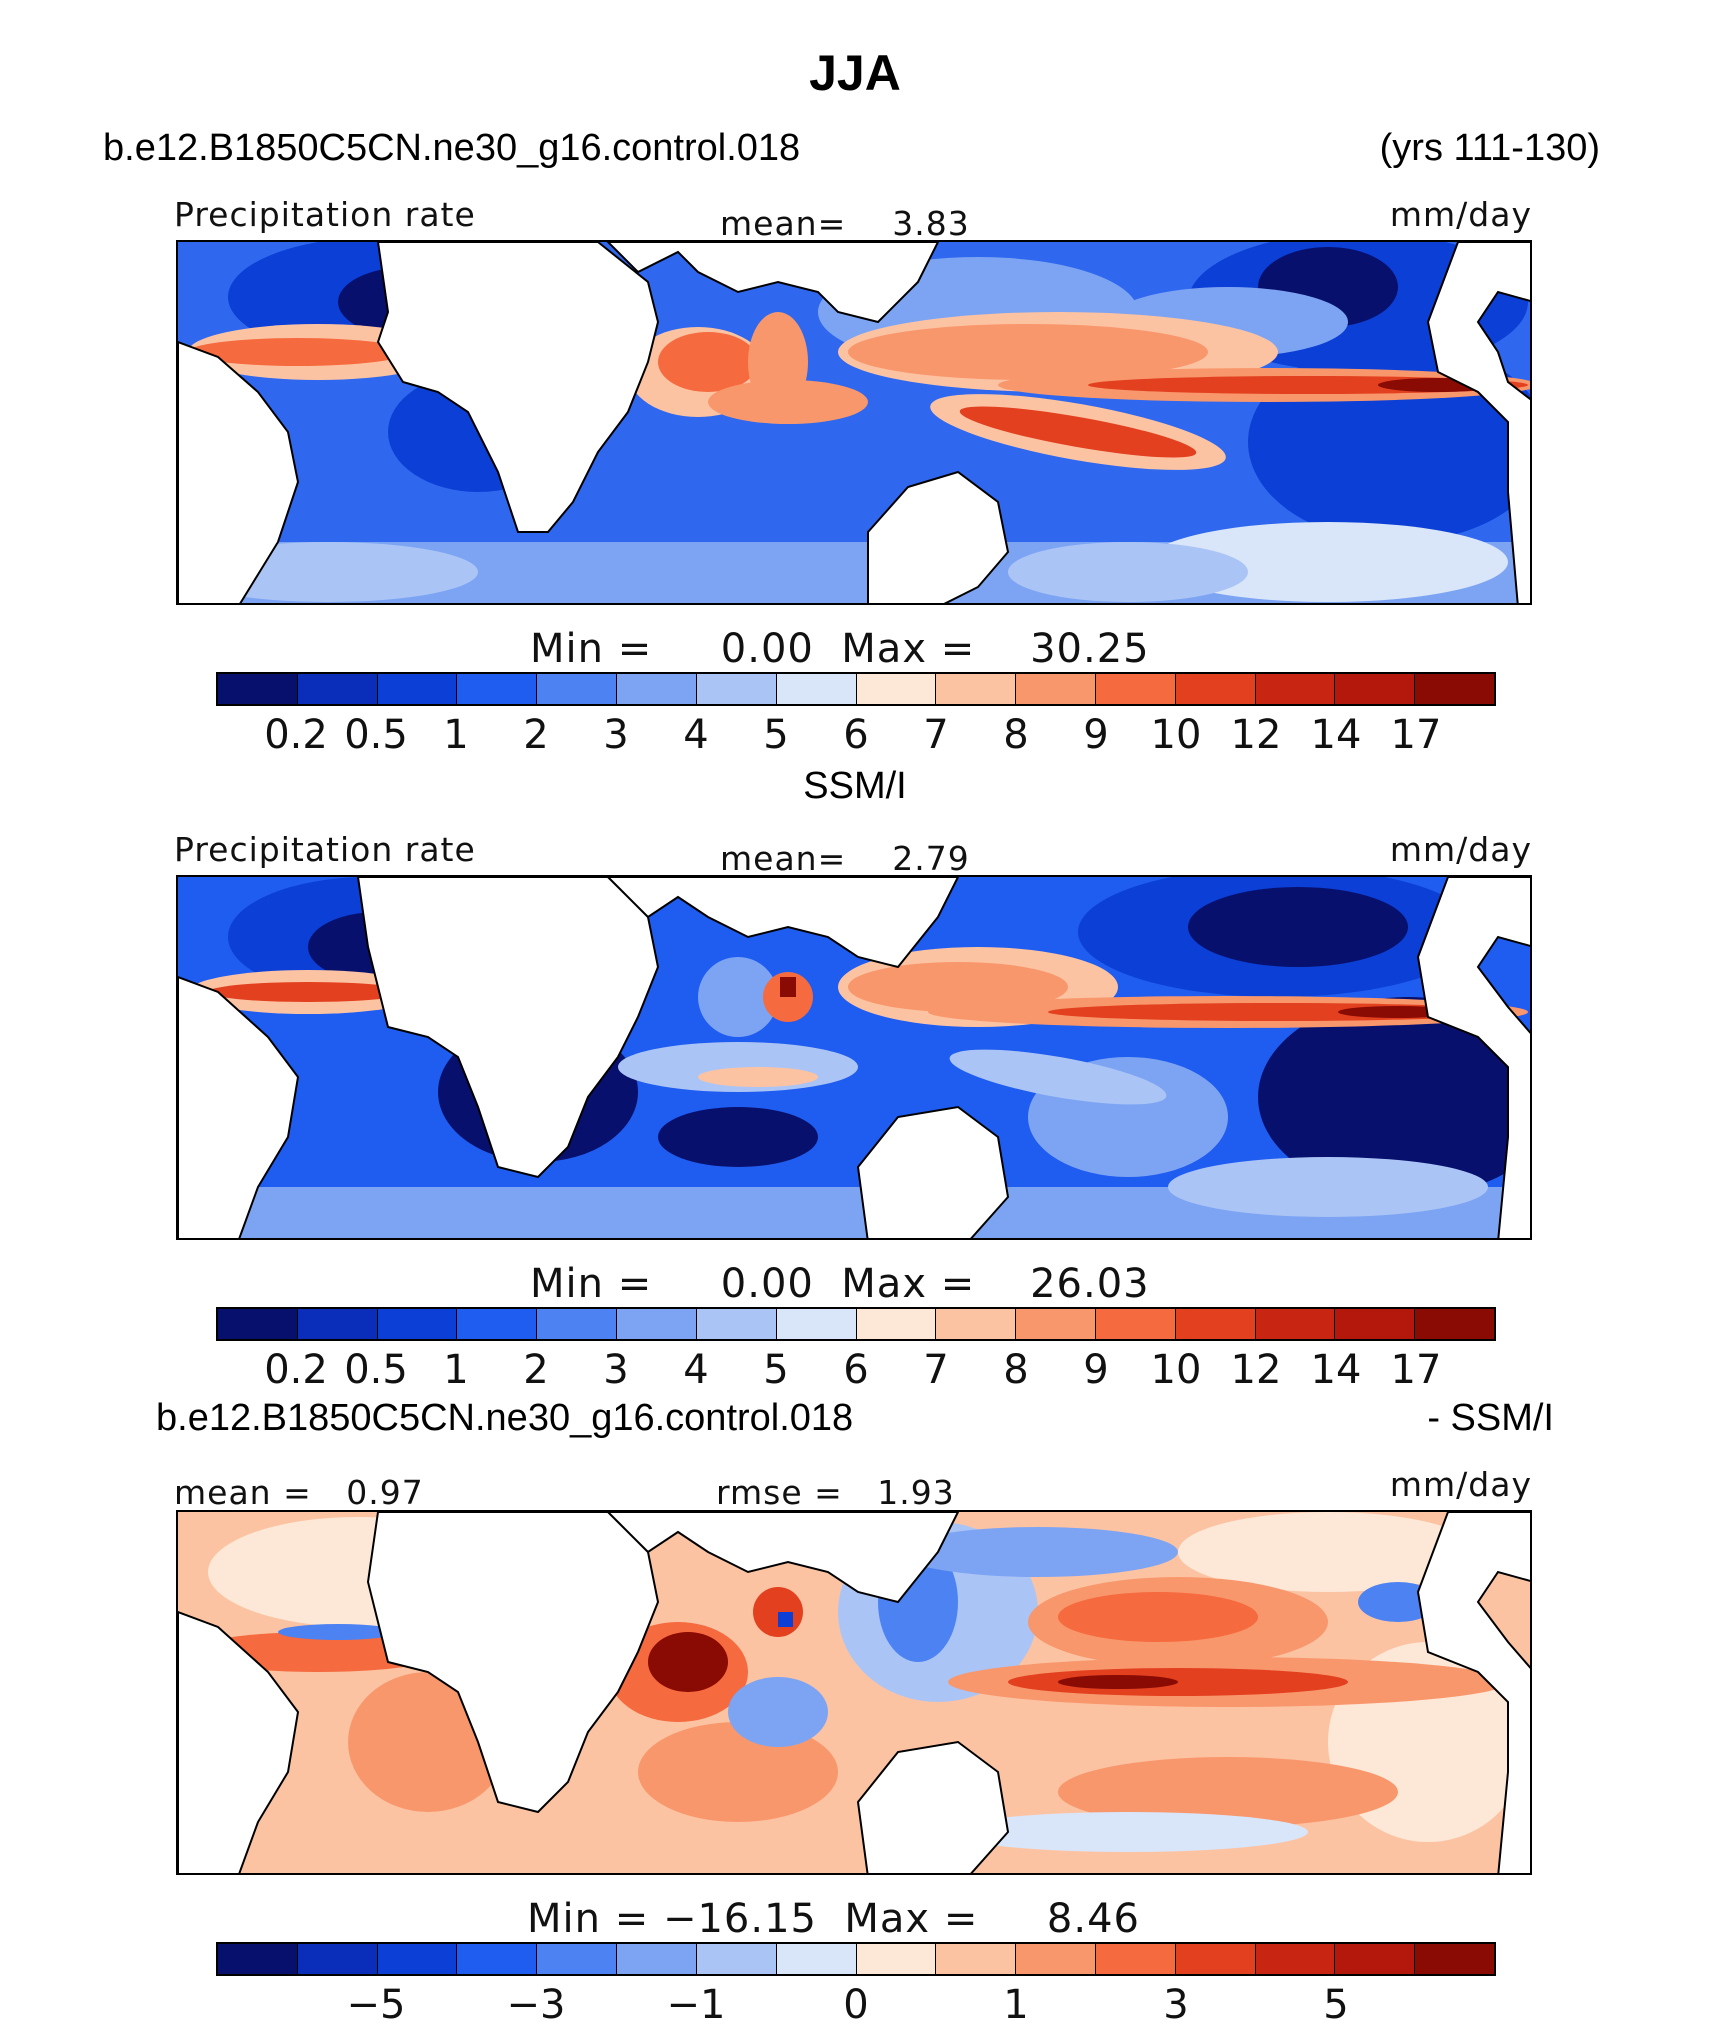  Describe the element at coordinates (840, 1284) in the screenshot. I see `panel2-min-max: Min = 0.00 Max = 26.03` at that location.